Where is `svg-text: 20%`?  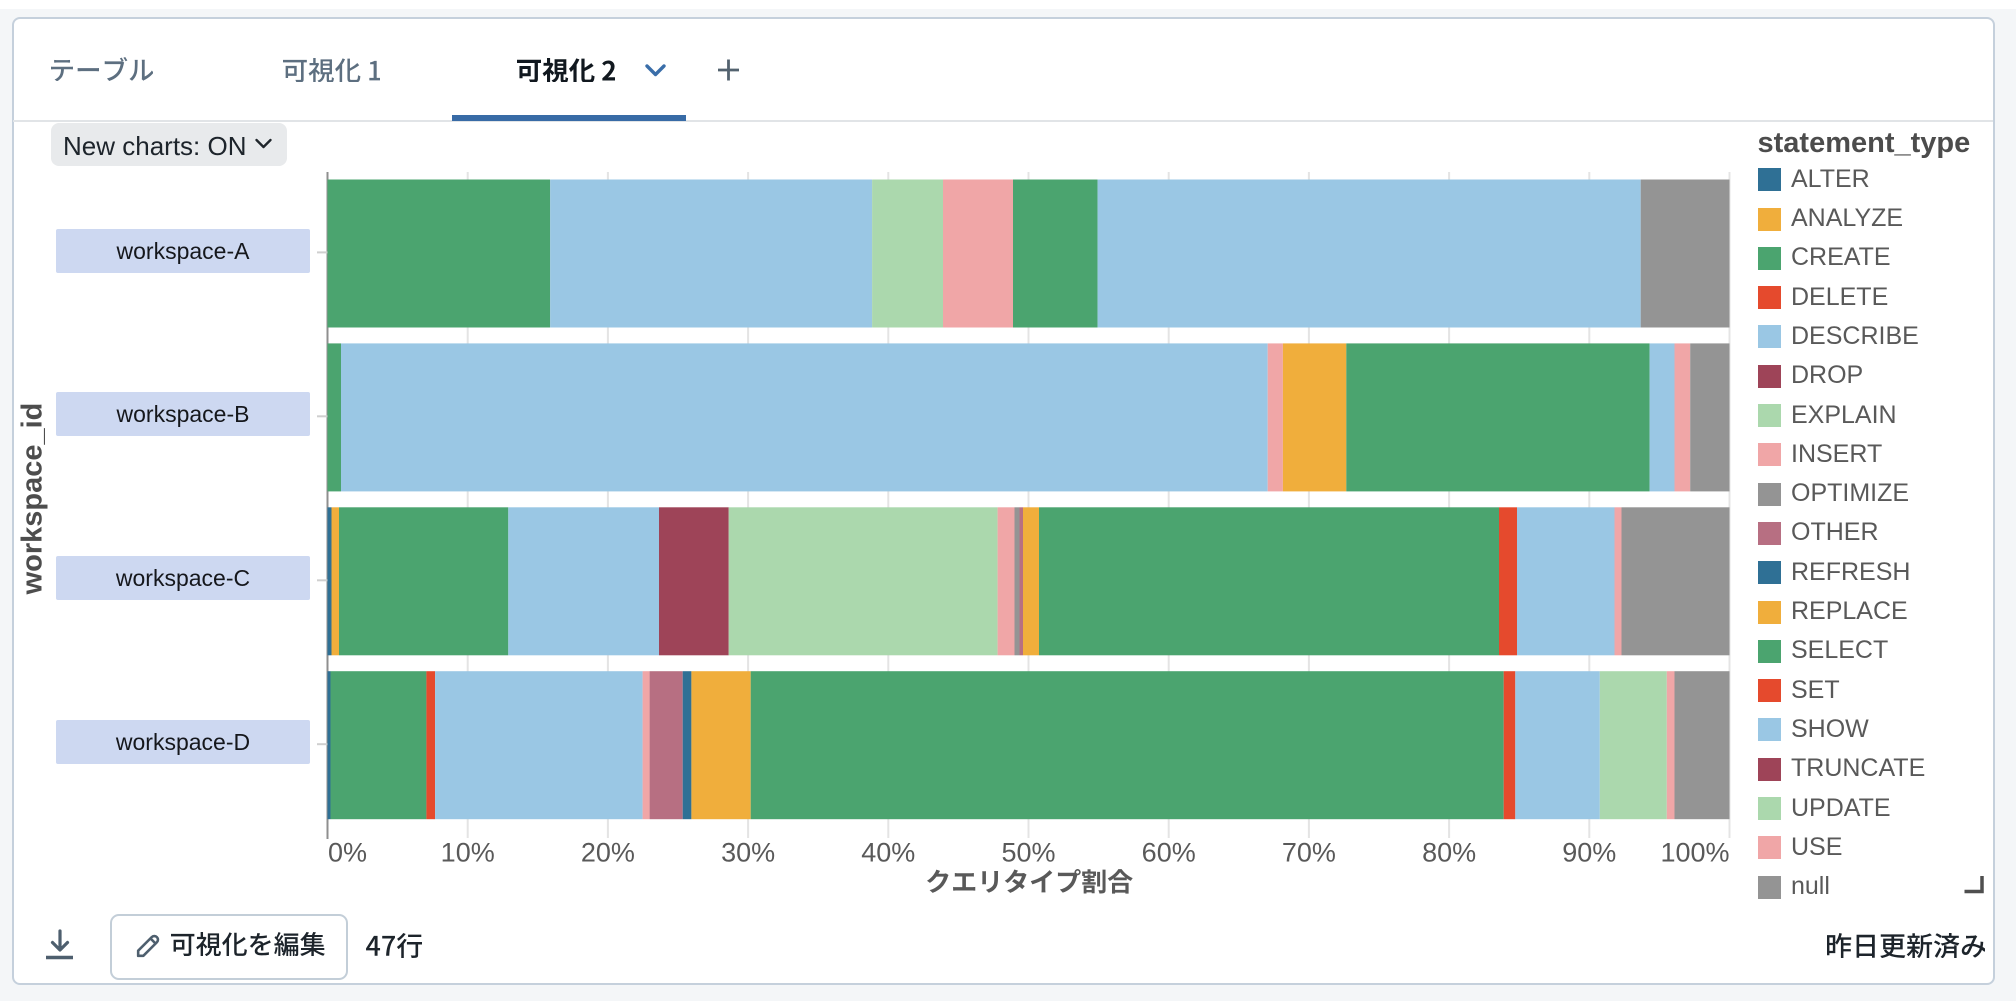
svg-text: 20% is located at coordinates (608, 853).